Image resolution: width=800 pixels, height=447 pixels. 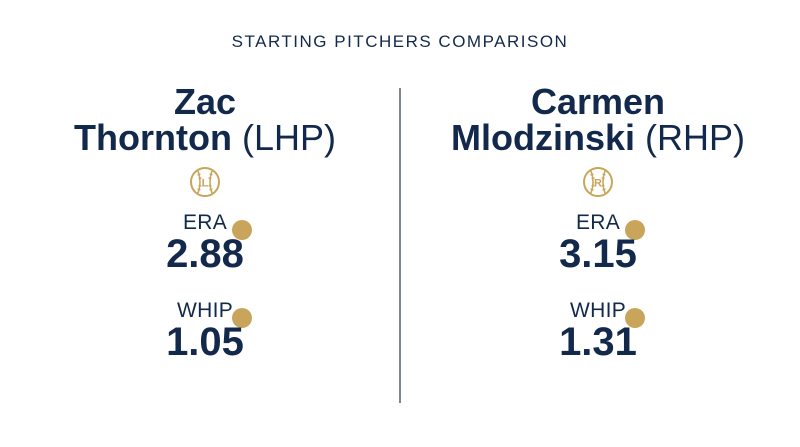 I want to click on ball-letter: L, so click(x=205, y=184).